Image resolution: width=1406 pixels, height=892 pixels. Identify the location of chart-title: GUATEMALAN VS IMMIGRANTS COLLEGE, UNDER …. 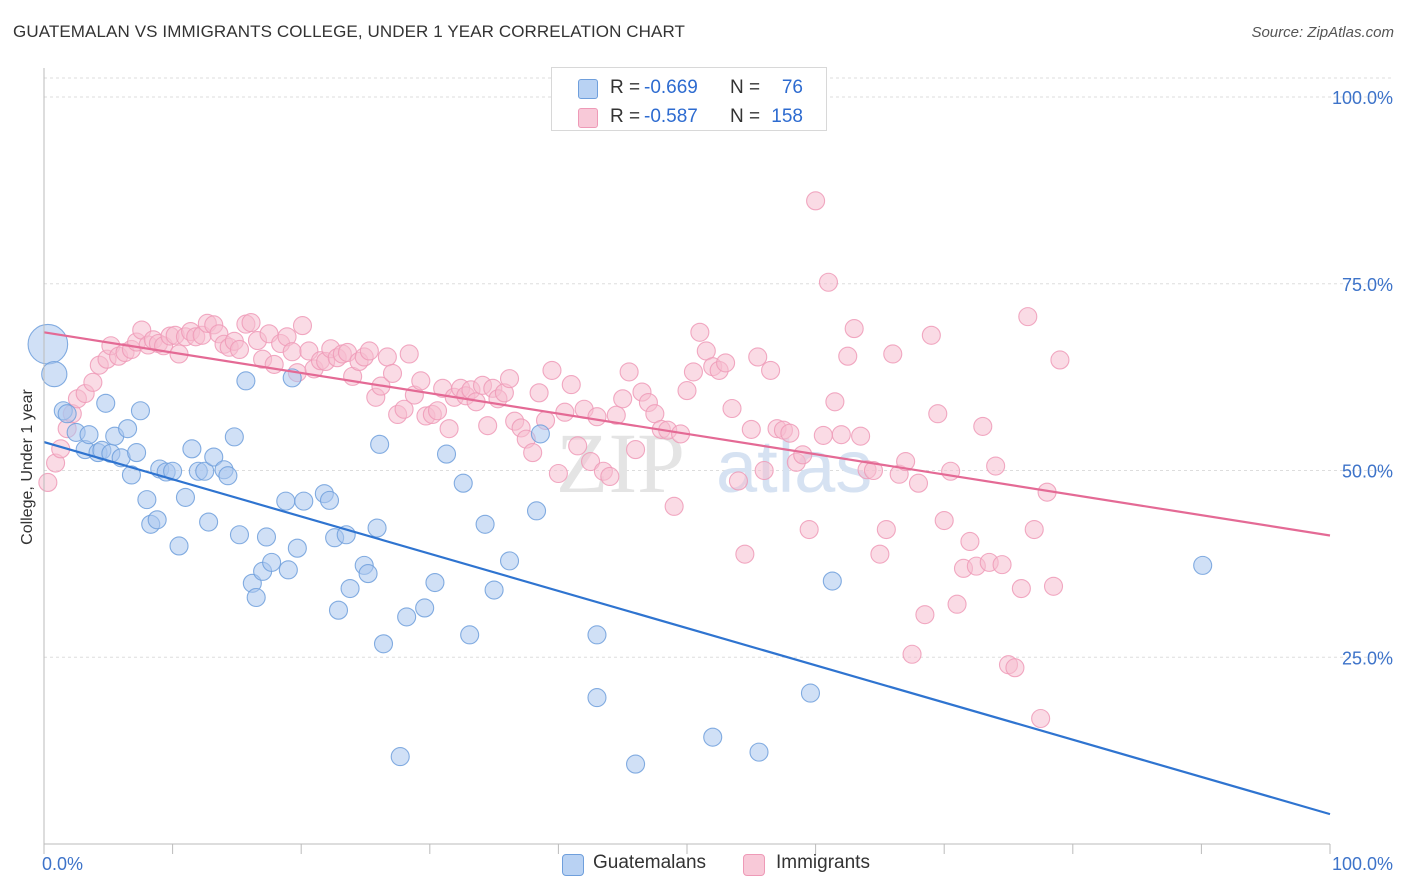
(349, 31).